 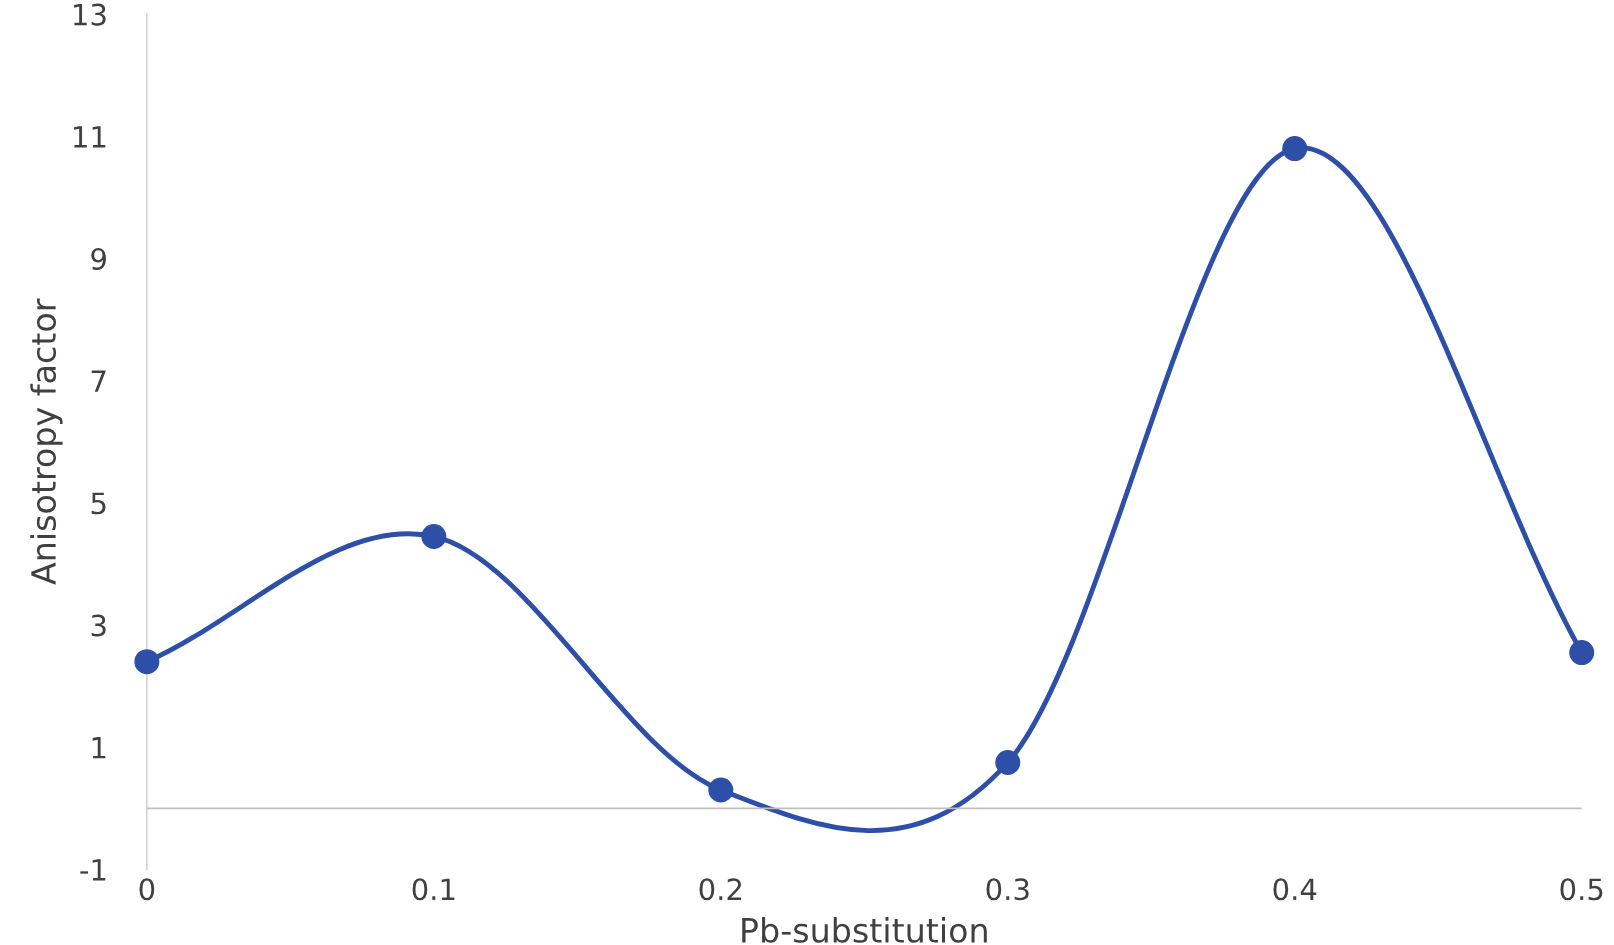 What do you see at coordinates (46, 441) in the screenshot?
I see `y-axis-title: Anisotropy factor` at bounding box center [46, 441].